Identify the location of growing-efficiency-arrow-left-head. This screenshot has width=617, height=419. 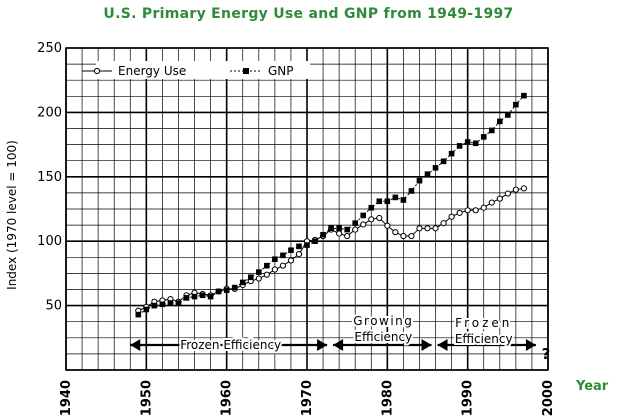
(338, 345).